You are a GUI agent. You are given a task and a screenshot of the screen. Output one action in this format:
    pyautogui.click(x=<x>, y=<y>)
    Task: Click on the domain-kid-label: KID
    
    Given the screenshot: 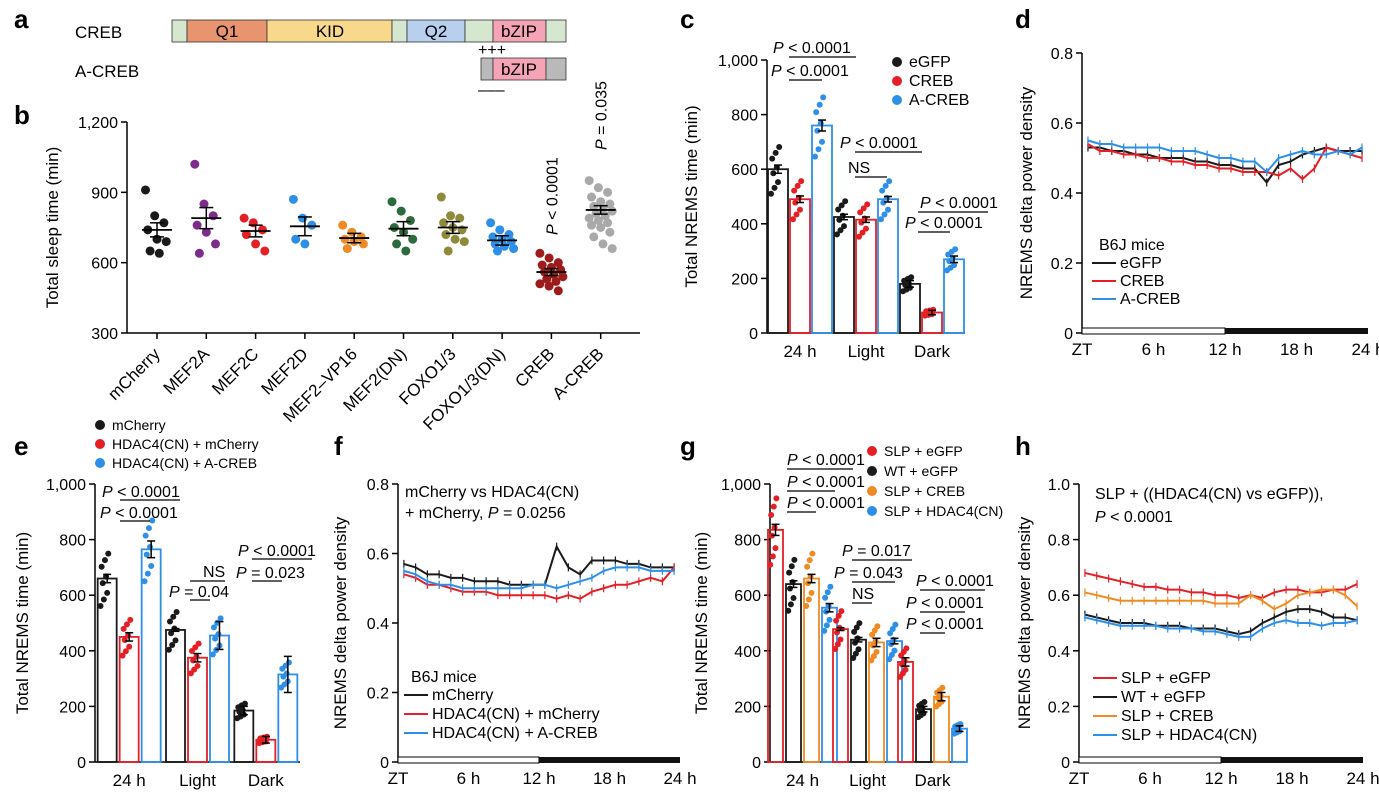 What is the action you would take?
    pyautogui.click(x=330, y=31)
    